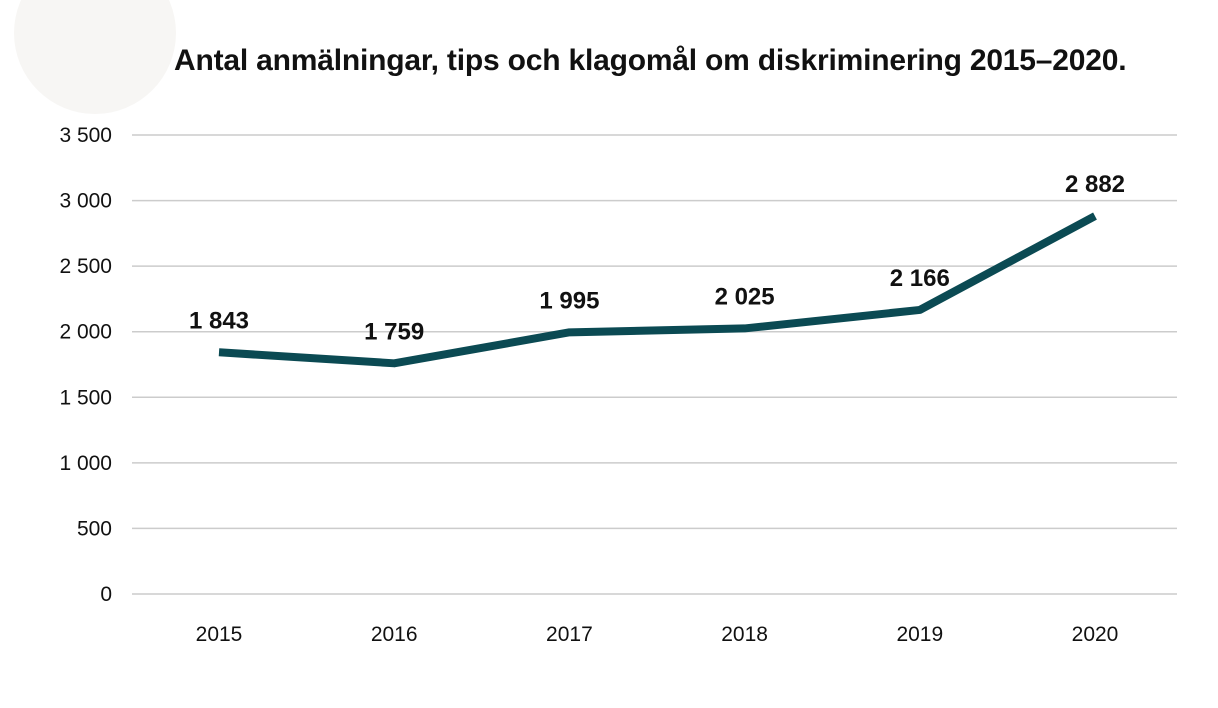 Image resolution: width=1218 pixels, height=708 pixels. I want to click on y-tick-label: 3 500, so click(85, 135).